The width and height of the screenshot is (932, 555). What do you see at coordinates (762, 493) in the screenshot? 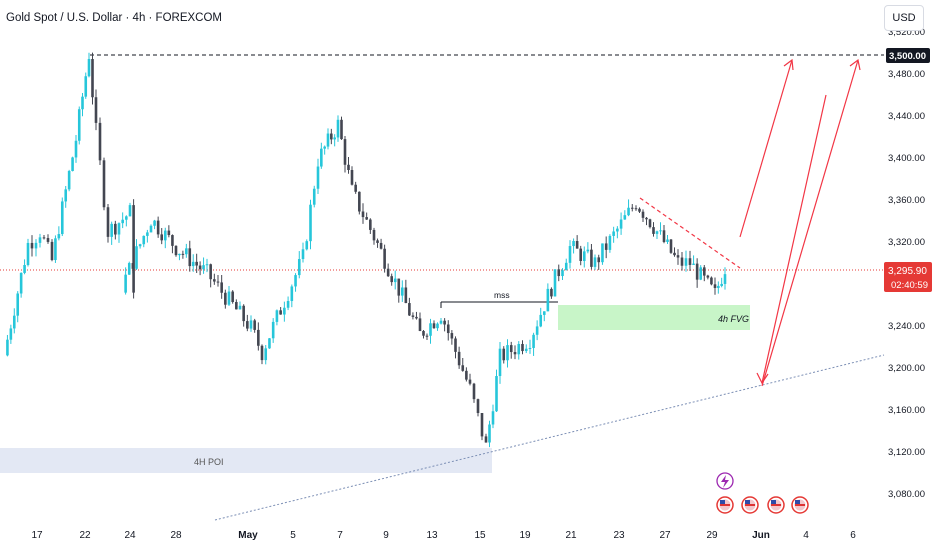
I see `events-row` at bounding box center [762, 493].